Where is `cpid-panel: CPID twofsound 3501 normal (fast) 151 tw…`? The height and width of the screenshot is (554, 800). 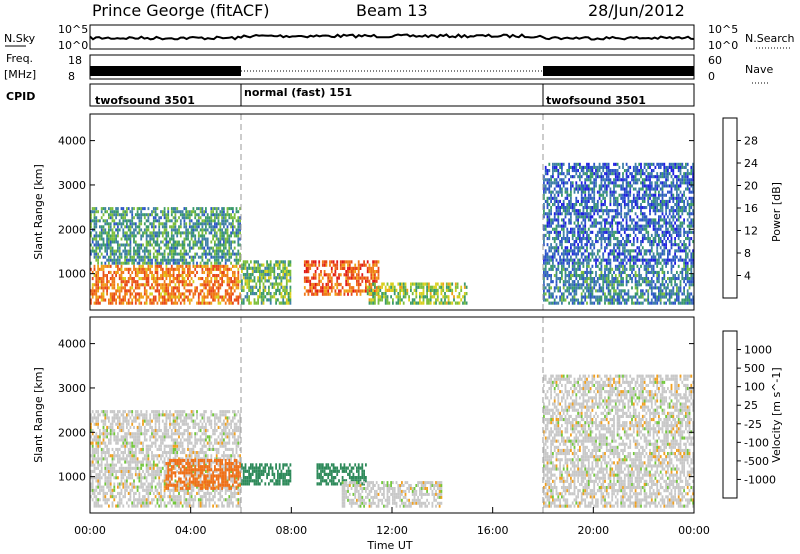
cpid-panel: CPID twofsound 3501 normal (fast) 151 tw… is located at coordinates (350, 95).